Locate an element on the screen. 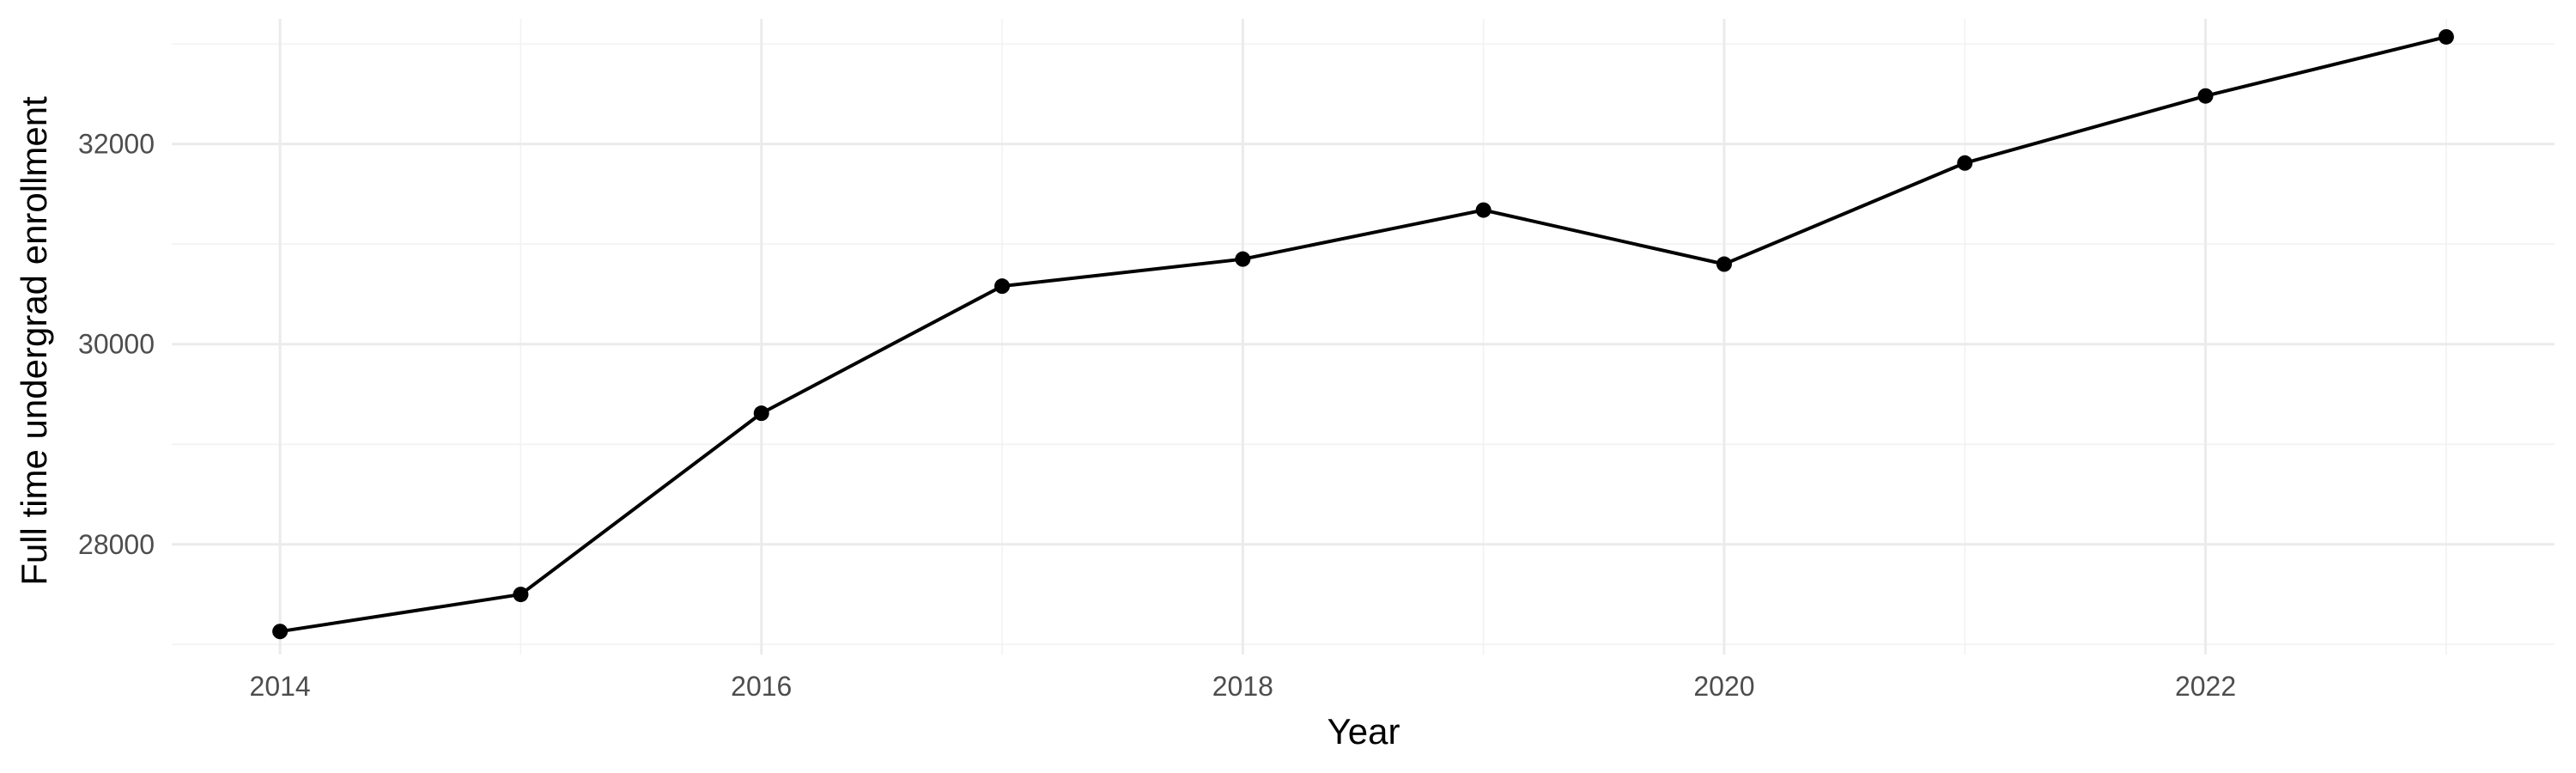 Image resolution: width=2576 pixels, height=773 pixels. x-axis-tick-labels: 2014 2016 2018 2020 2022 is located at coordinates (1243, 686).